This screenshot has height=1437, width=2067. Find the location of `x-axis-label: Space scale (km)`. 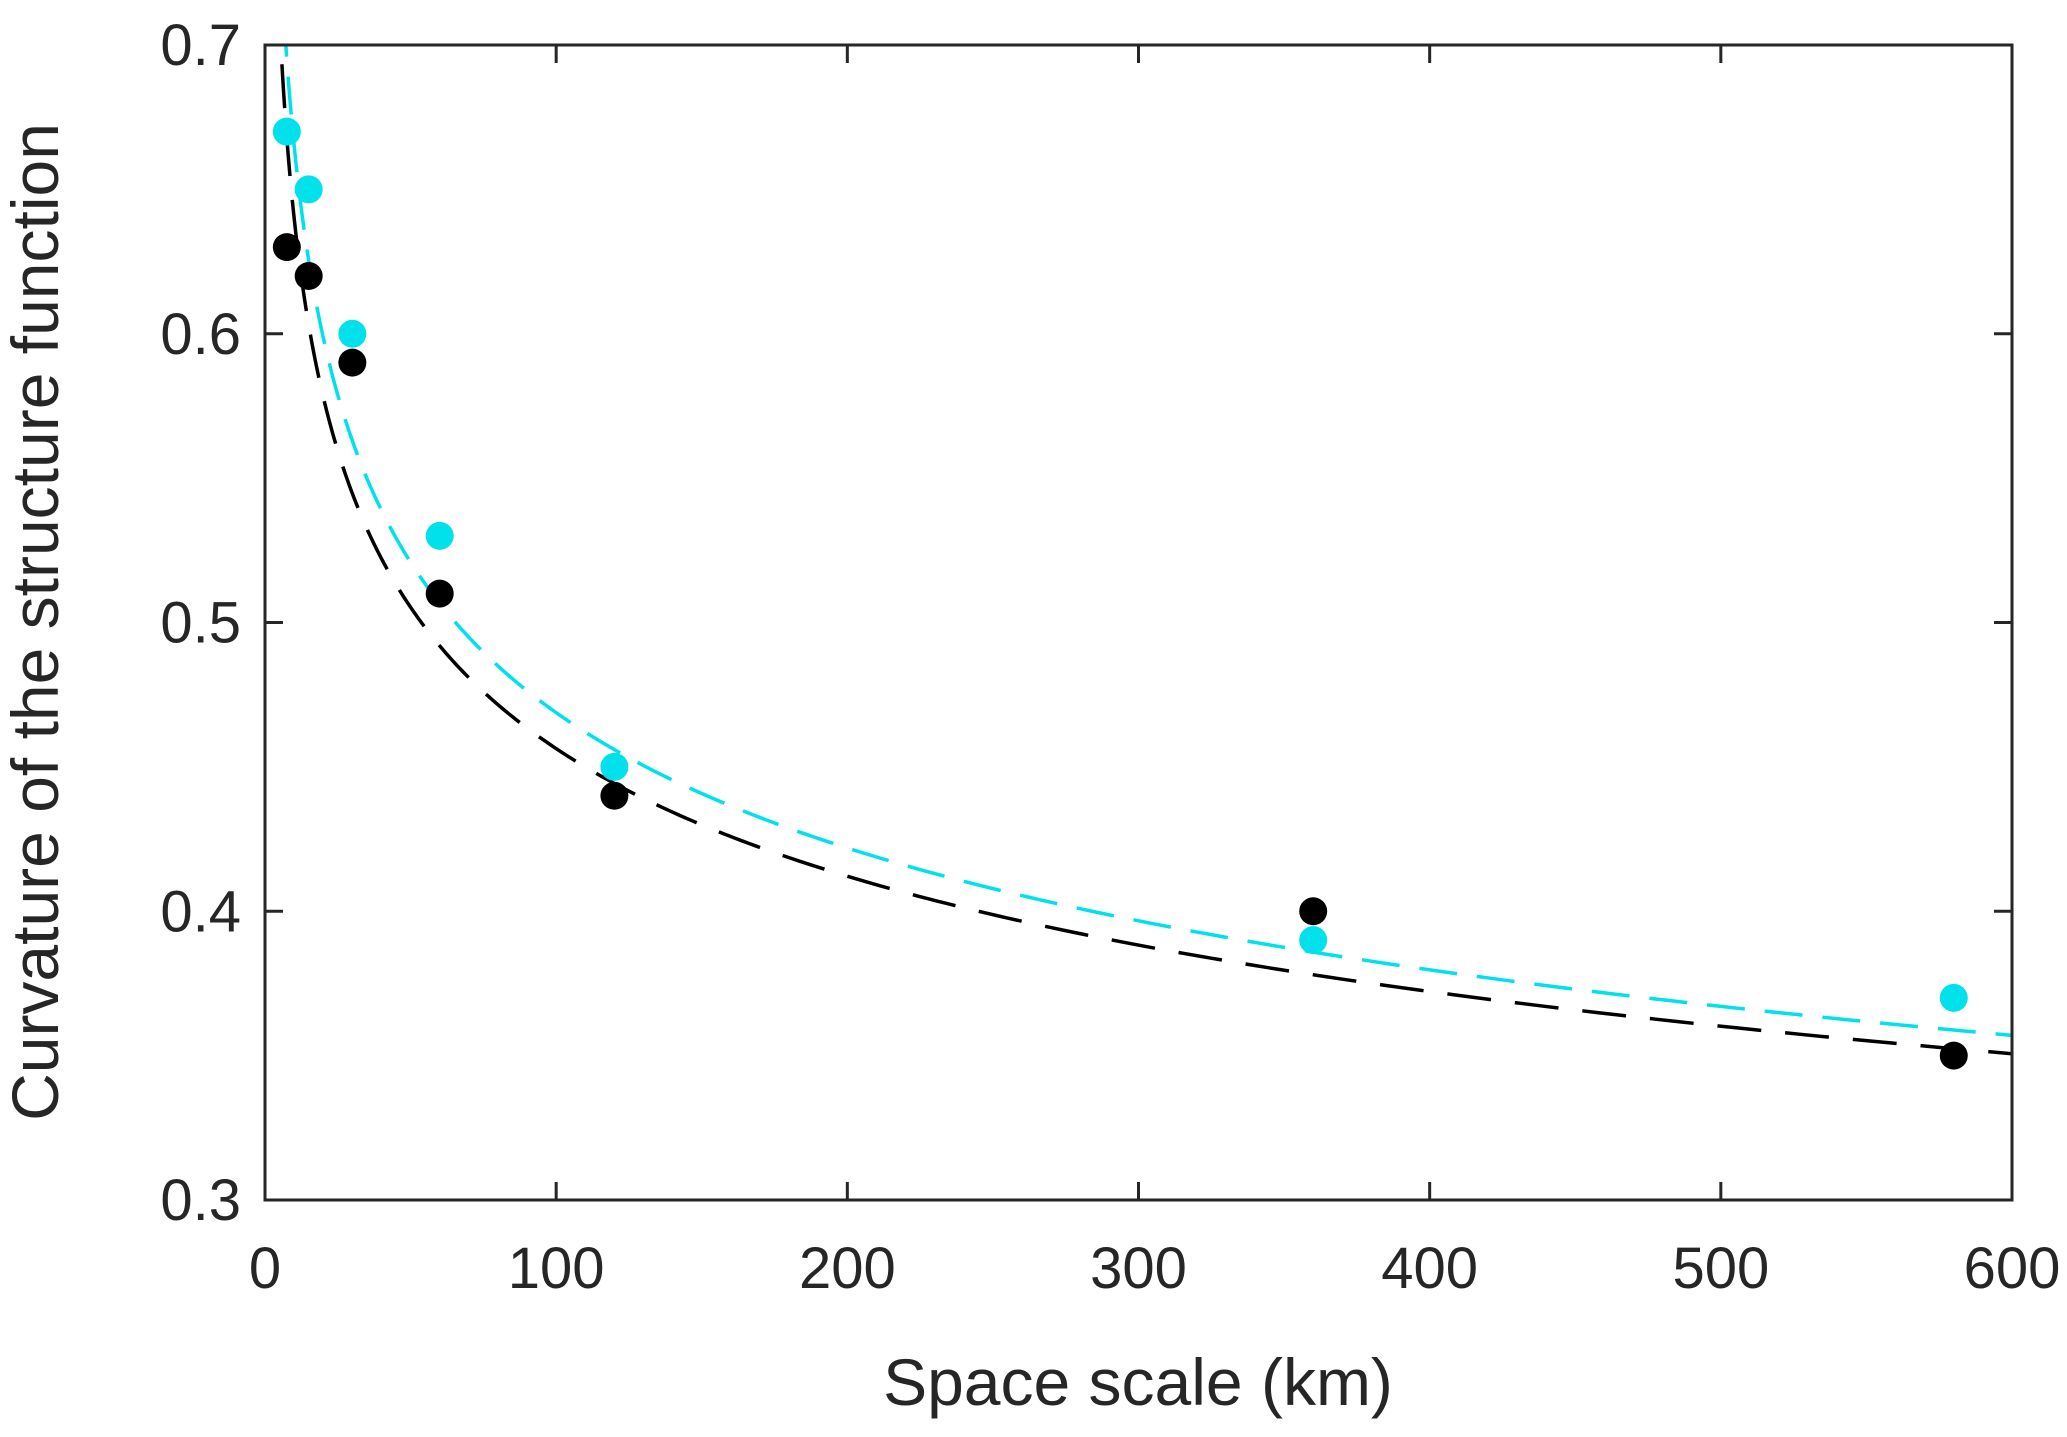

x-axis-label: Space scale (km) is located at coordinates (1138, 1382).